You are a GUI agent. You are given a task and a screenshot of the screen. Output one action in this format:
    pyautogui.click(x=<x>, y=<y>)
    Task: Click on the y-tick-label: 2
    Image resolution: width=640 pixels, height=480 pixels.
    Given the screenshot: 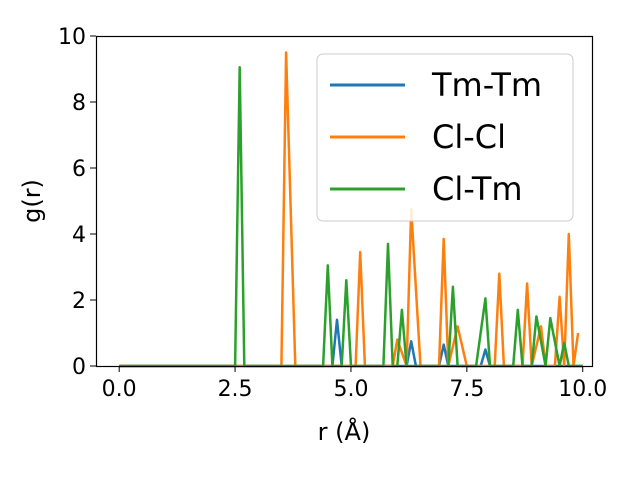 What is the action you would take?
    pyautogui.click(x=79, y=301)
    